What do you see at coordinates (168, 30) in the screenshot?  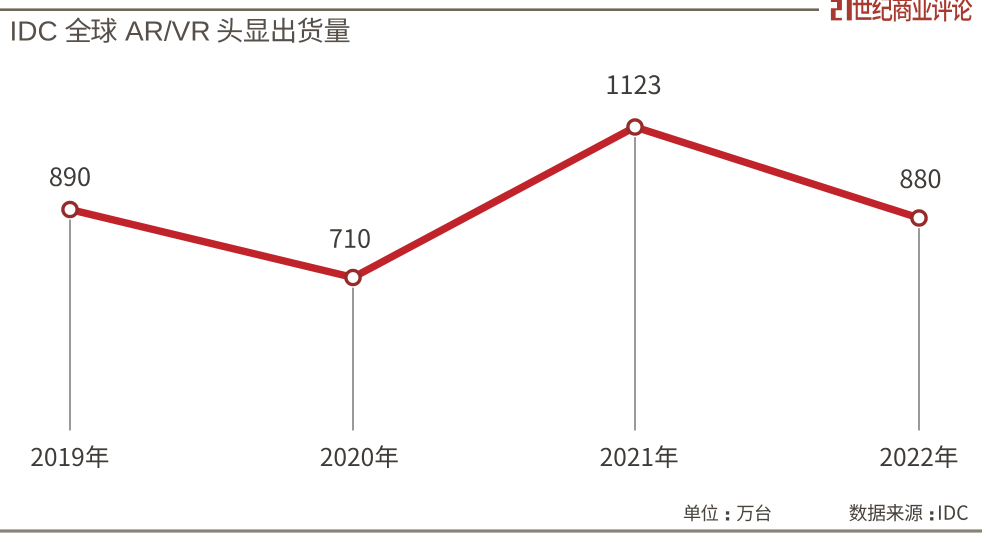 I see `svg-text: AR/VR` at bounding box center [168, 30].